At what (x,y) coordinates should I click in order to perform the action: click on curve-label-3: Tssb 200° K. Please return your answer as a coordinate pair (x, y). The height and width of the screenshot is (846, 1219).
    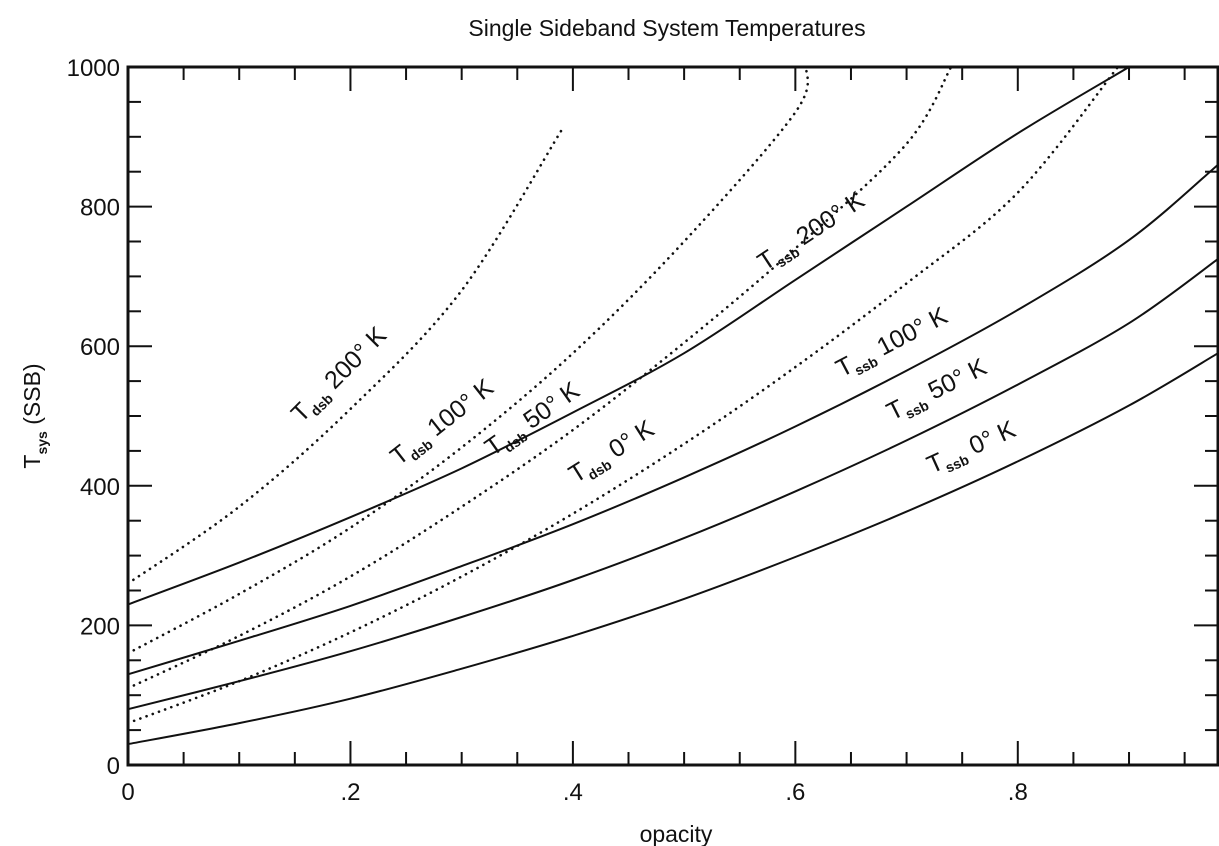
    Looking at the image, I should click on (812, 232).